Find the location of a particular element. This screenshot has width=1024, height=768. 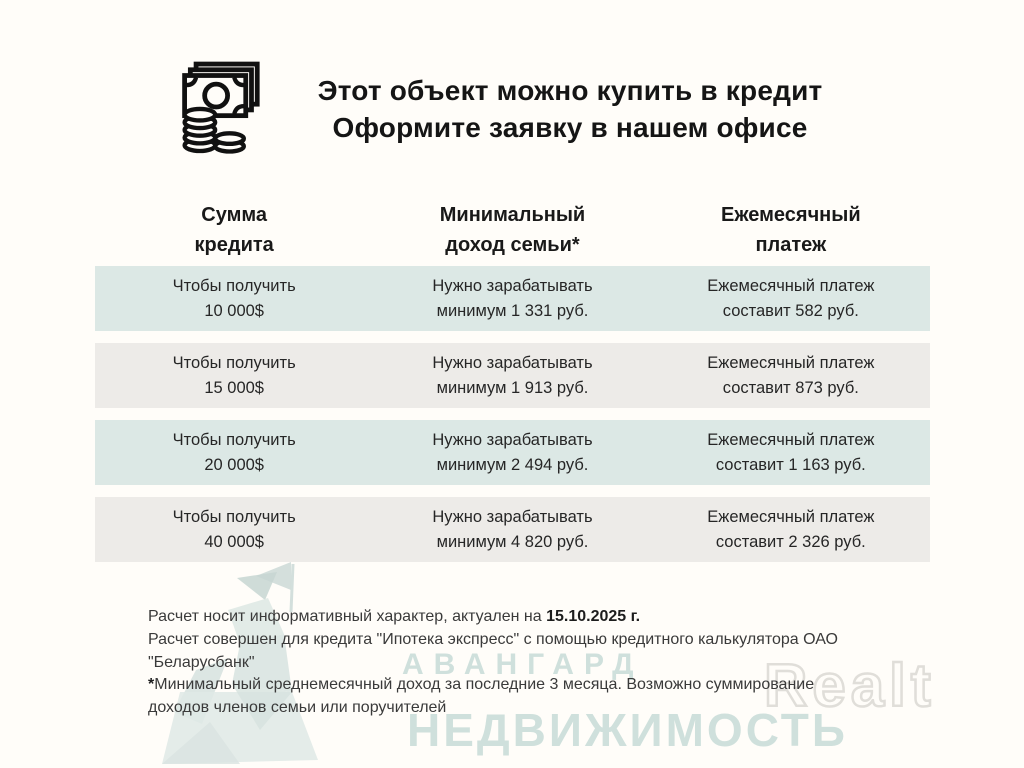

header-line: платеж is located at coordinates (791, 245).